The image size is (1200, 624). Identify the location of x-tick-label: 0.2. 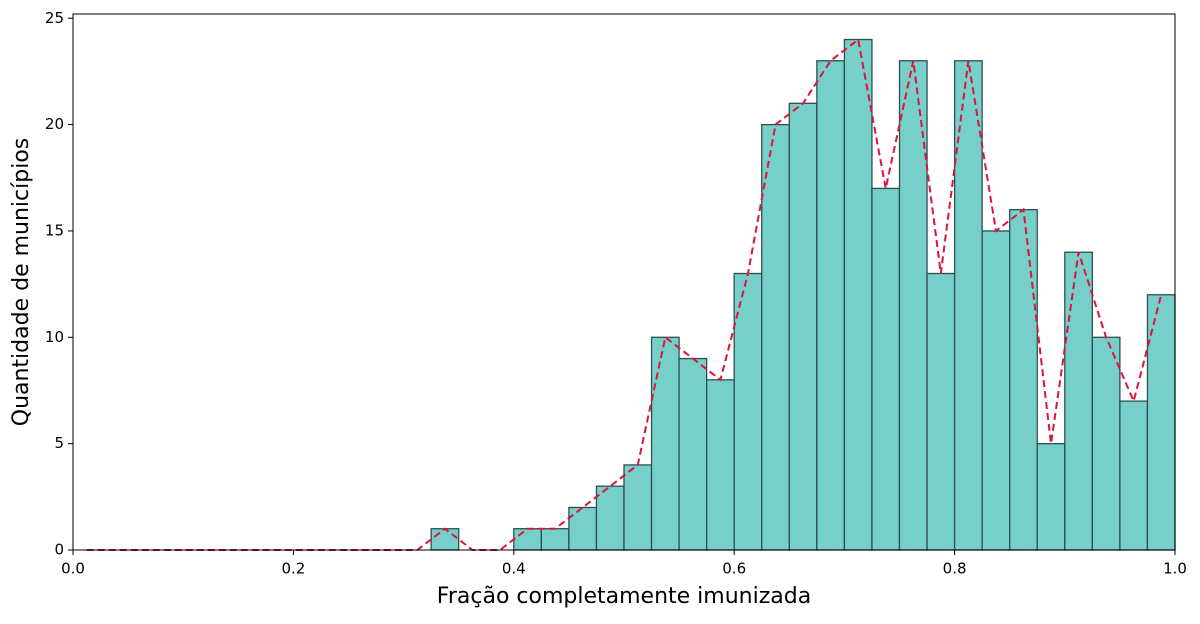
(293, 569).